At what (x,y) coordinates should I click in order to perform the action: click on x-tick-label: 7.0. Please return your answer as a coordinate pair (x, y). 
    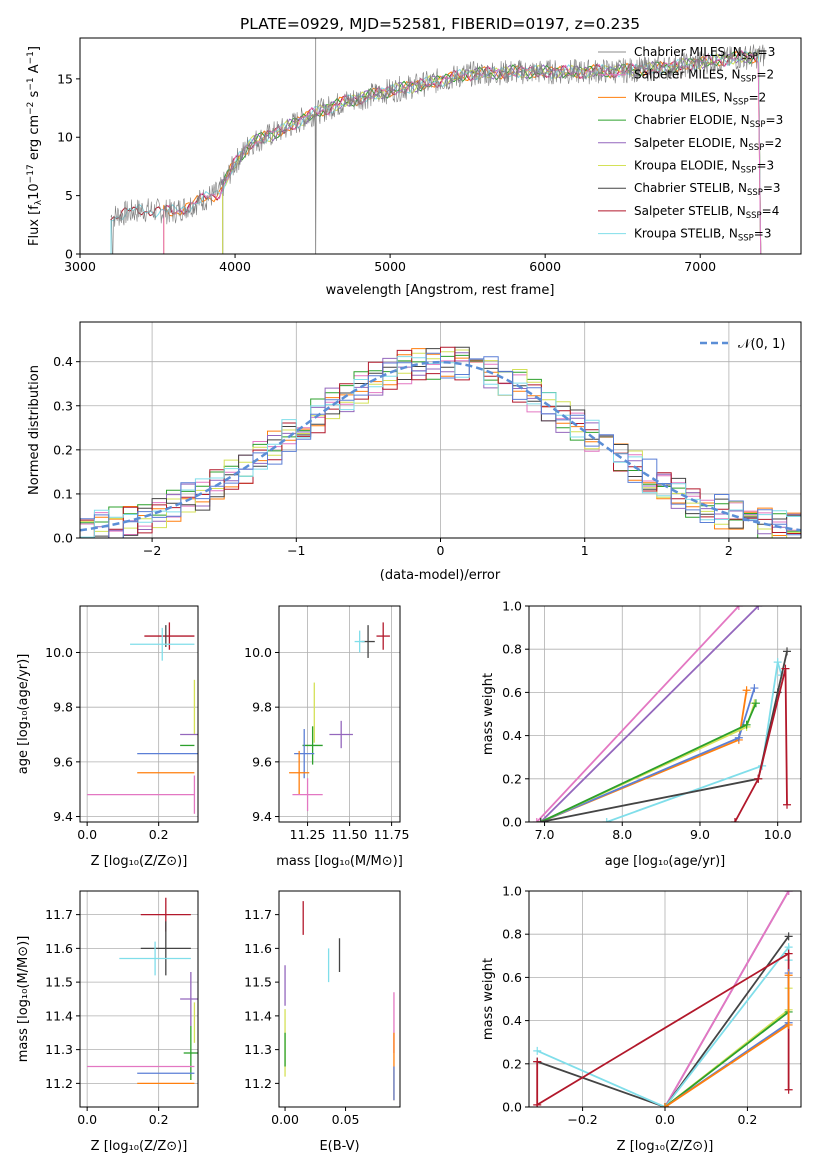
    Looking at the image, I should click on (545, 834).